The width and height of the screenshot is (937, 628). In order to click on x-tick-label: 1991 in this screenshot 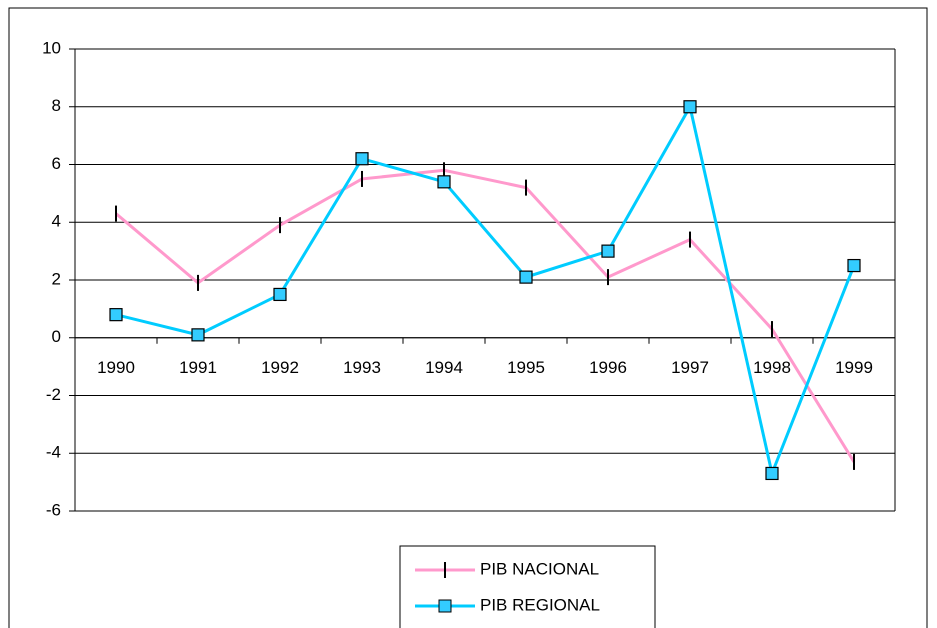, I will do `click(198, 367)`.